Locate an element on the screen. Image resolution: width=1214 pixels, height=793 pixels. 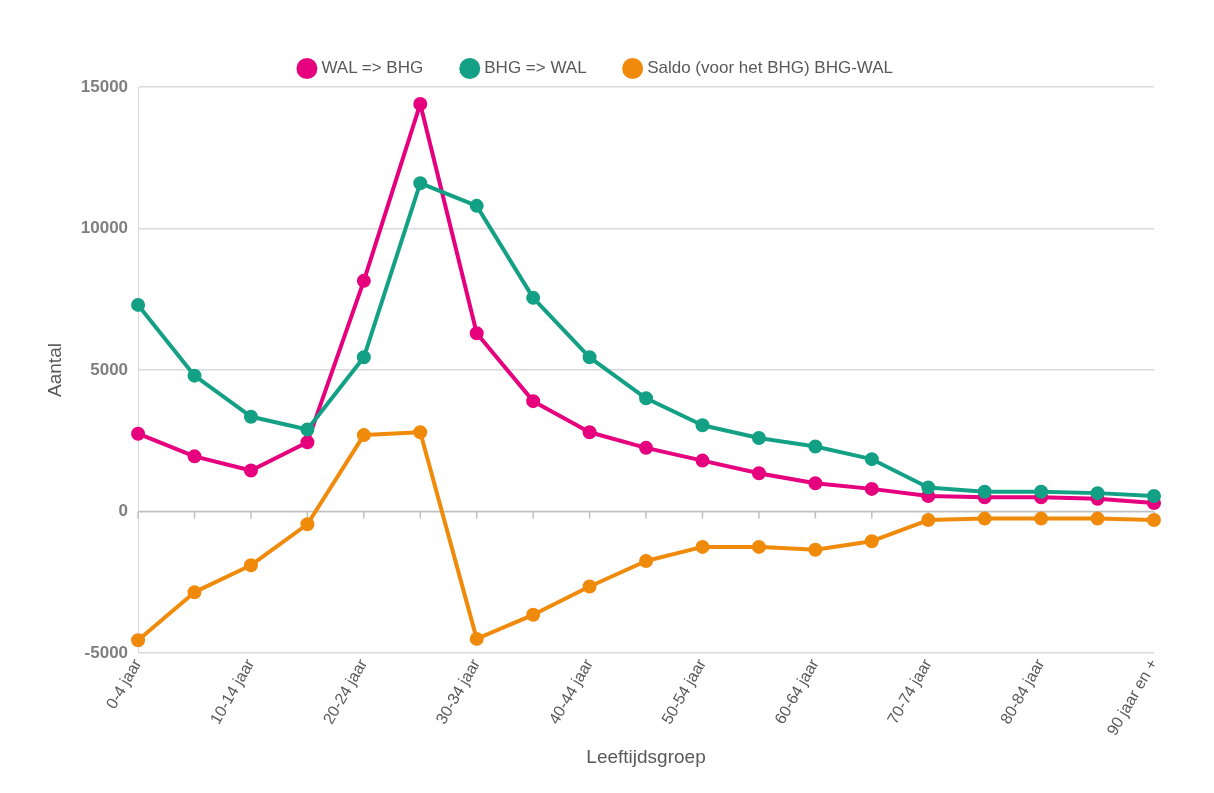
x-axis-title: Leeftijdsgroep is located at coordinates (646, 756).